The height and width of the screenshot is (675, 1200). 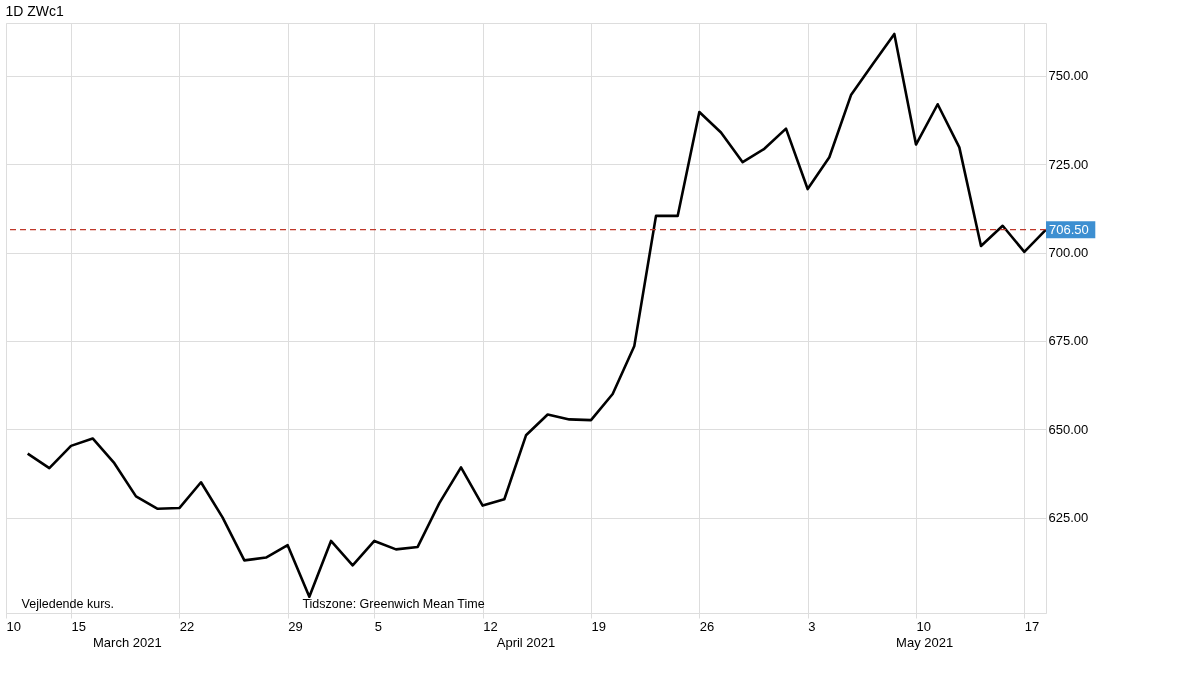 I want to click on x-tick-label: 19, so click(x=598, y=626).